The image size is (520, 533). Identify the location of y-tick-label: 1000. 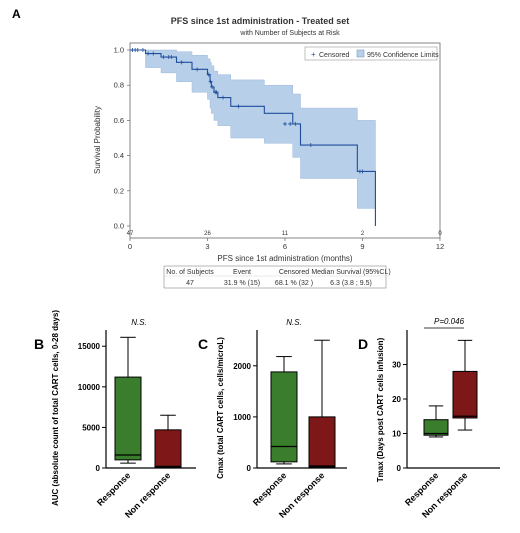
(242, 417).